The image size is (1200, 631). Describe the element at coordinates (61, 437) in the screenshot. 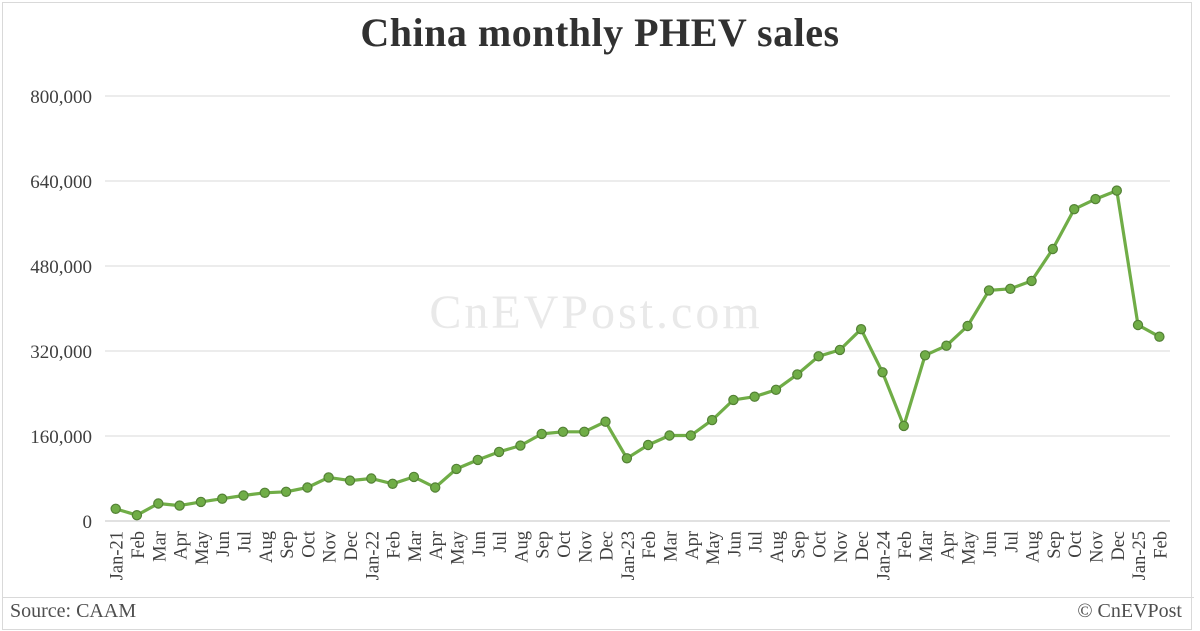

I see `y-tick-label: 160,000` at that location.